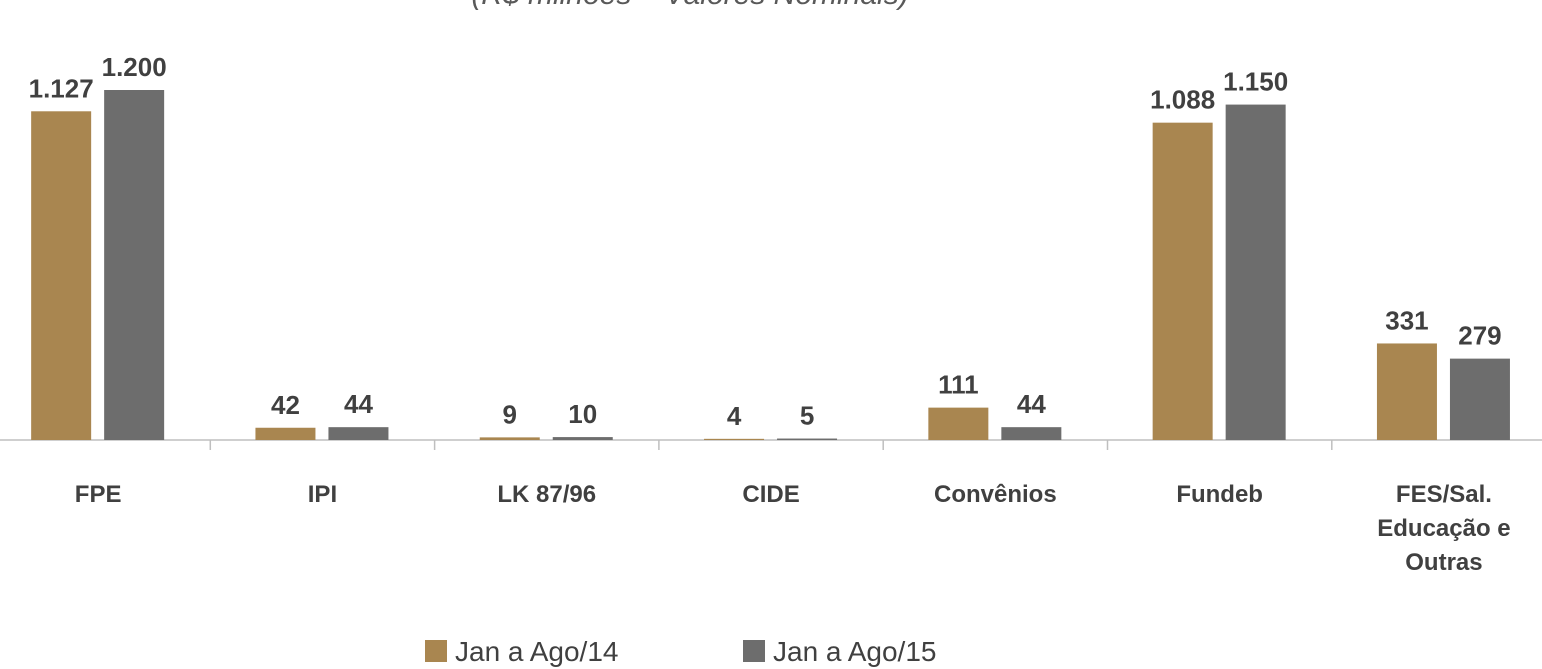  Describe the element at coordinates (854, 651) in the screenshot. I see `legend-label: Jan a Ago/15` at that location.